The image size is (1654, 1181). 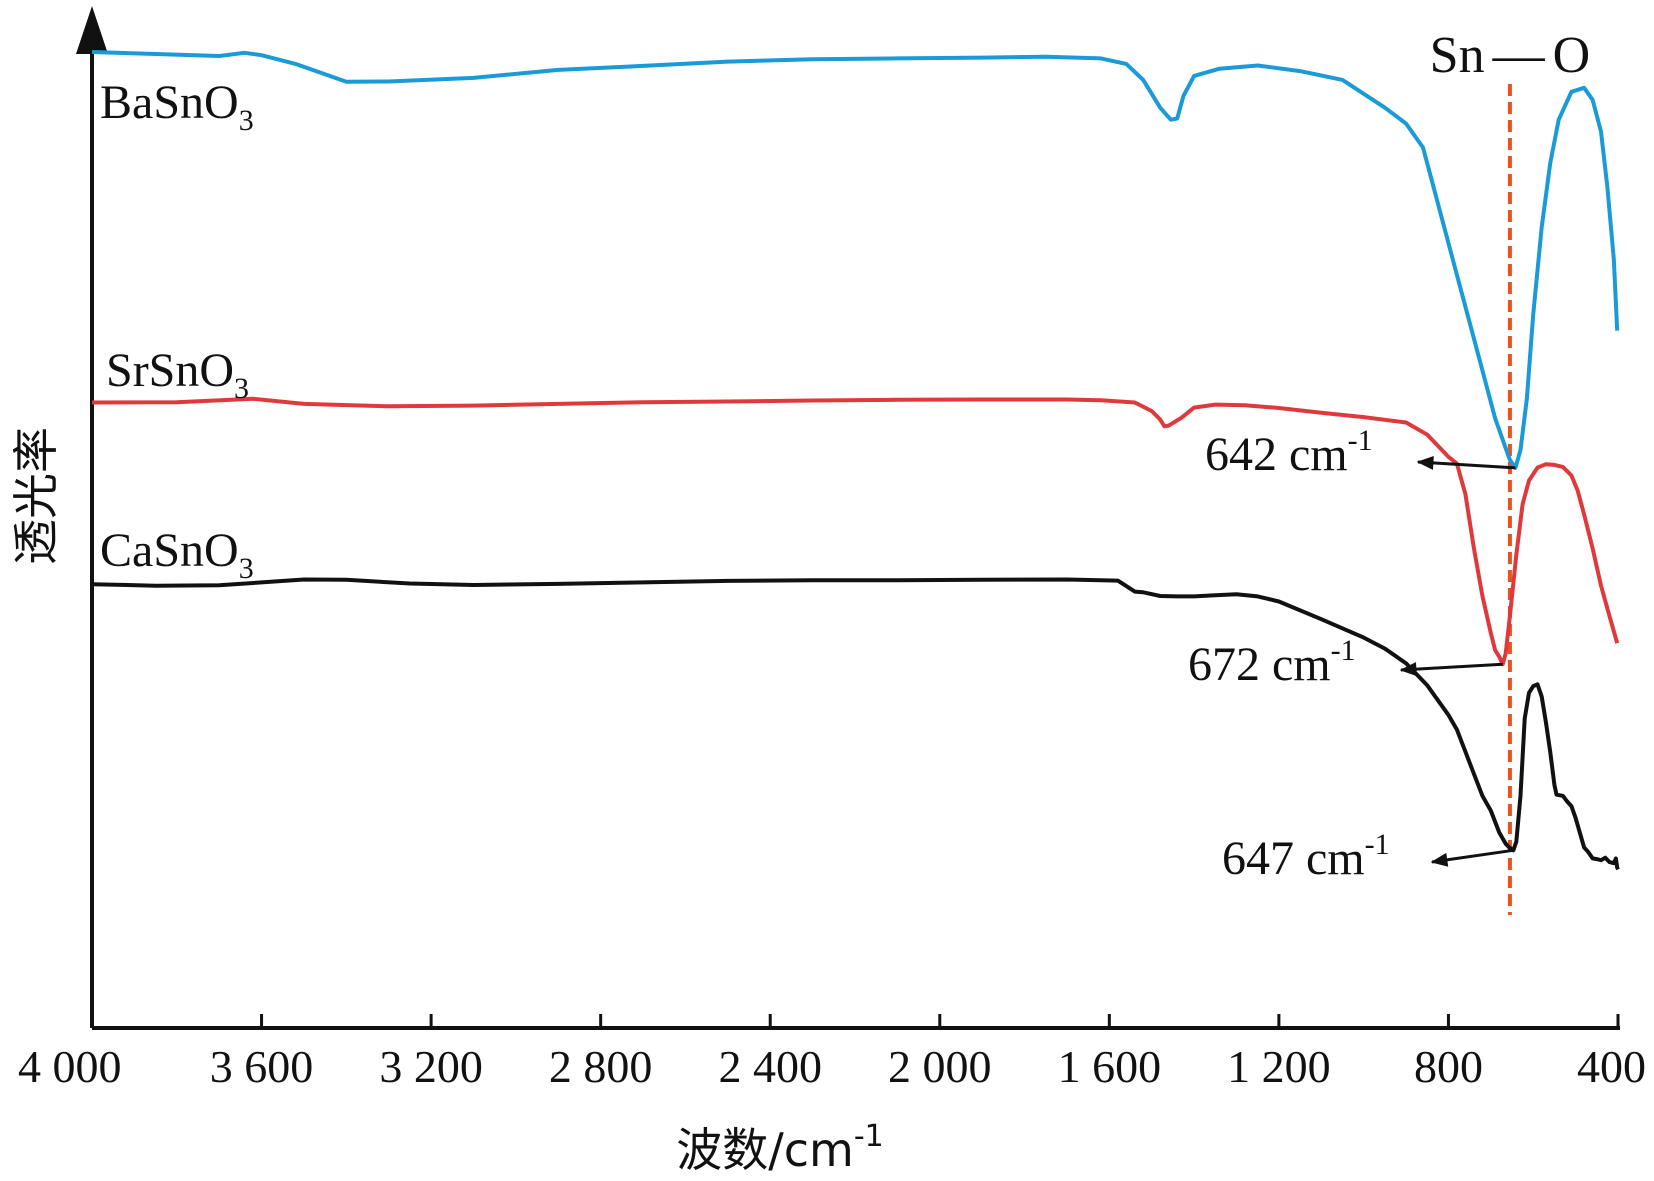 What do you see at coordinates (1572, 55) in the screenshot?
I see `sn-o-label-right: O` at bounding box center [1572, 55].